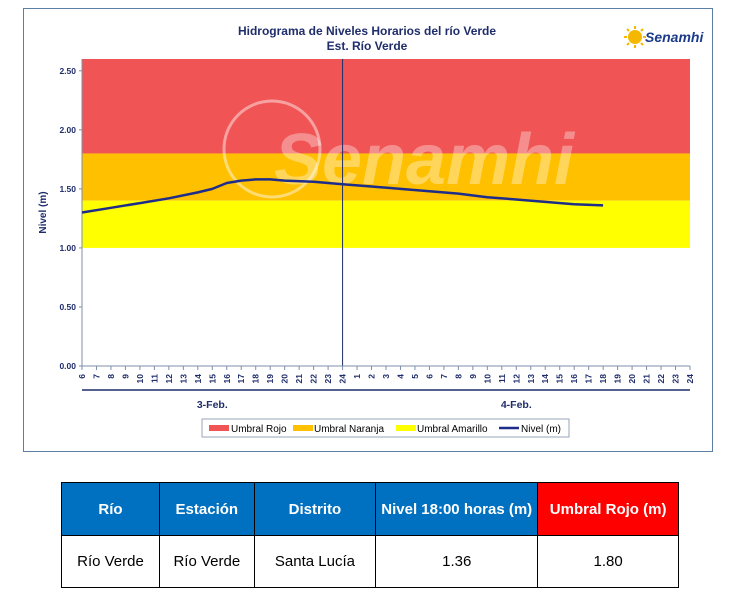 The width and height of the screenshot is (743, 599). I want to click on header-estacion: Estación, so click(206, 509).